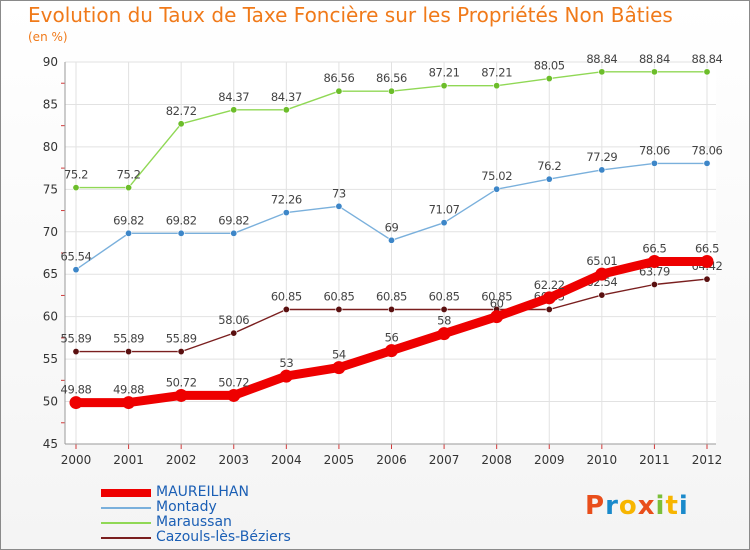  Describe the element at coordinates (181, 460) in the screenshot. I see `x-tick-label: 2002` at that location.